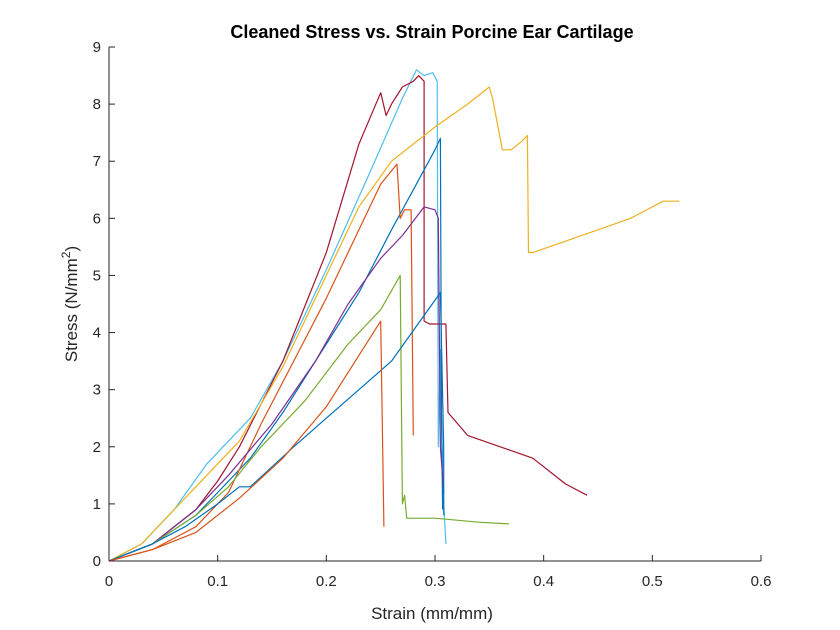  Describe the element at coordinates (97, 47) in the screenshot. I see `y-tick-label: 9` at that location.